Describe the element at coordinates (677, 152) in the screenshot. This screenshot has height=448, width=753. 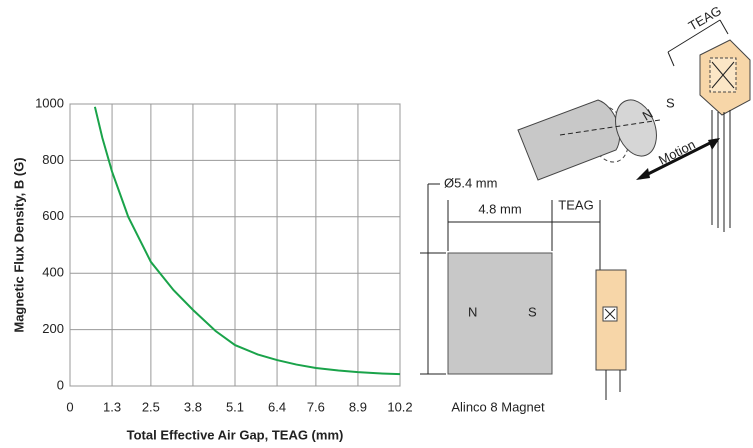
I see `motion-label: Motion` at that location.